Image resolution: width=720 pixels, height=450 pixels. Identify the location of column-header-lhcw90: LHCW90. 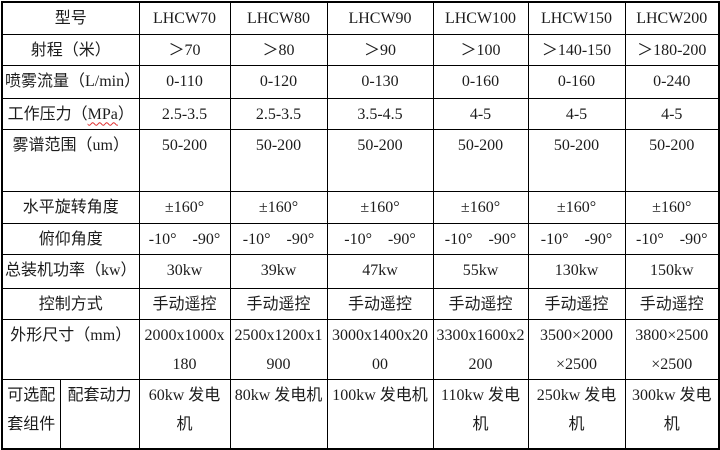
(380, 18).